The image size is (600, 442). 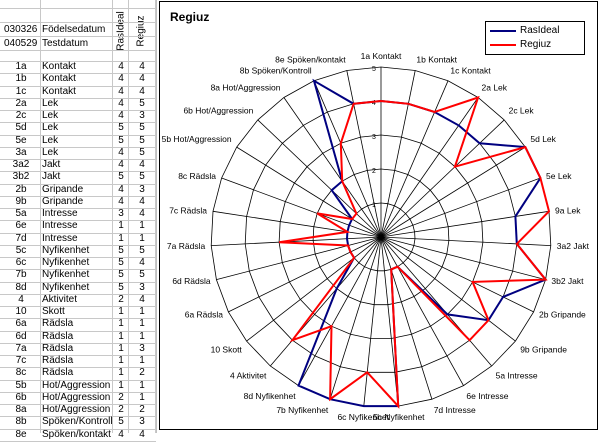 I want to click on row-description-cell: Kontakt, so click(x=59, y=66).